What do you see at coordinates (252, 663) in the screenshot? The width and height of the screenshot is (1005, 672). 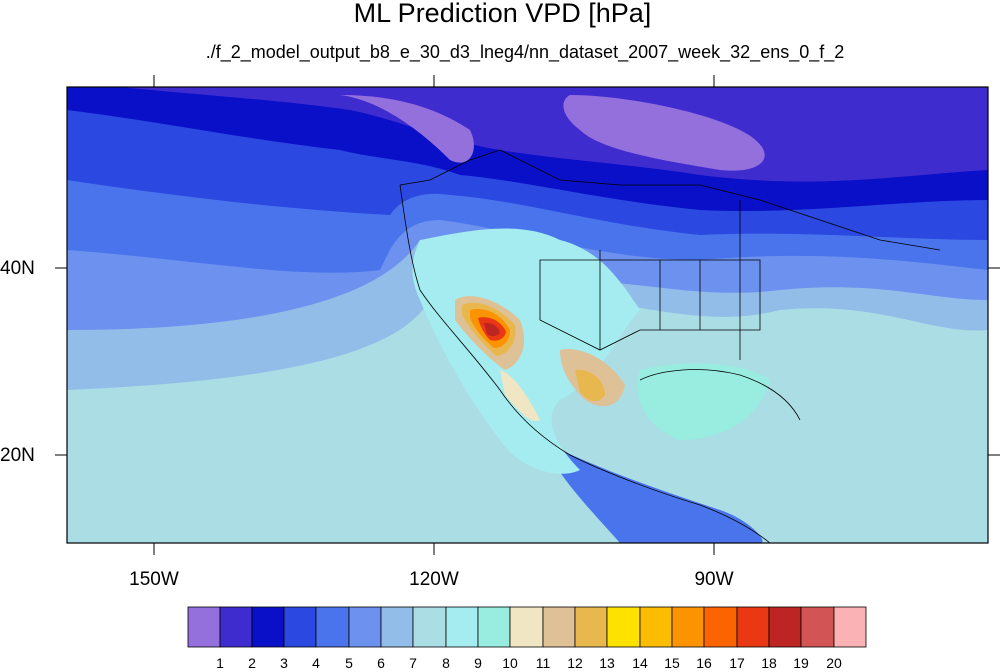 I see `colorbar-label: 2` at bounding box center [252, 663].